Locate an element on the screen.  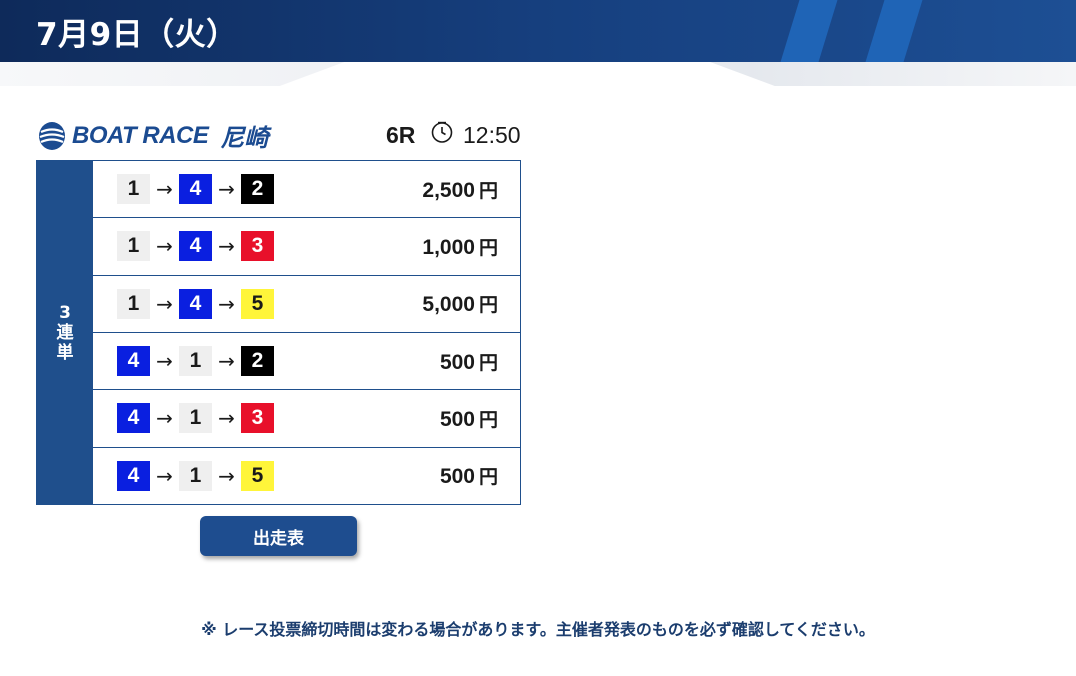
bet-amount: 1,000 円 is located at coordinates (460, 246).